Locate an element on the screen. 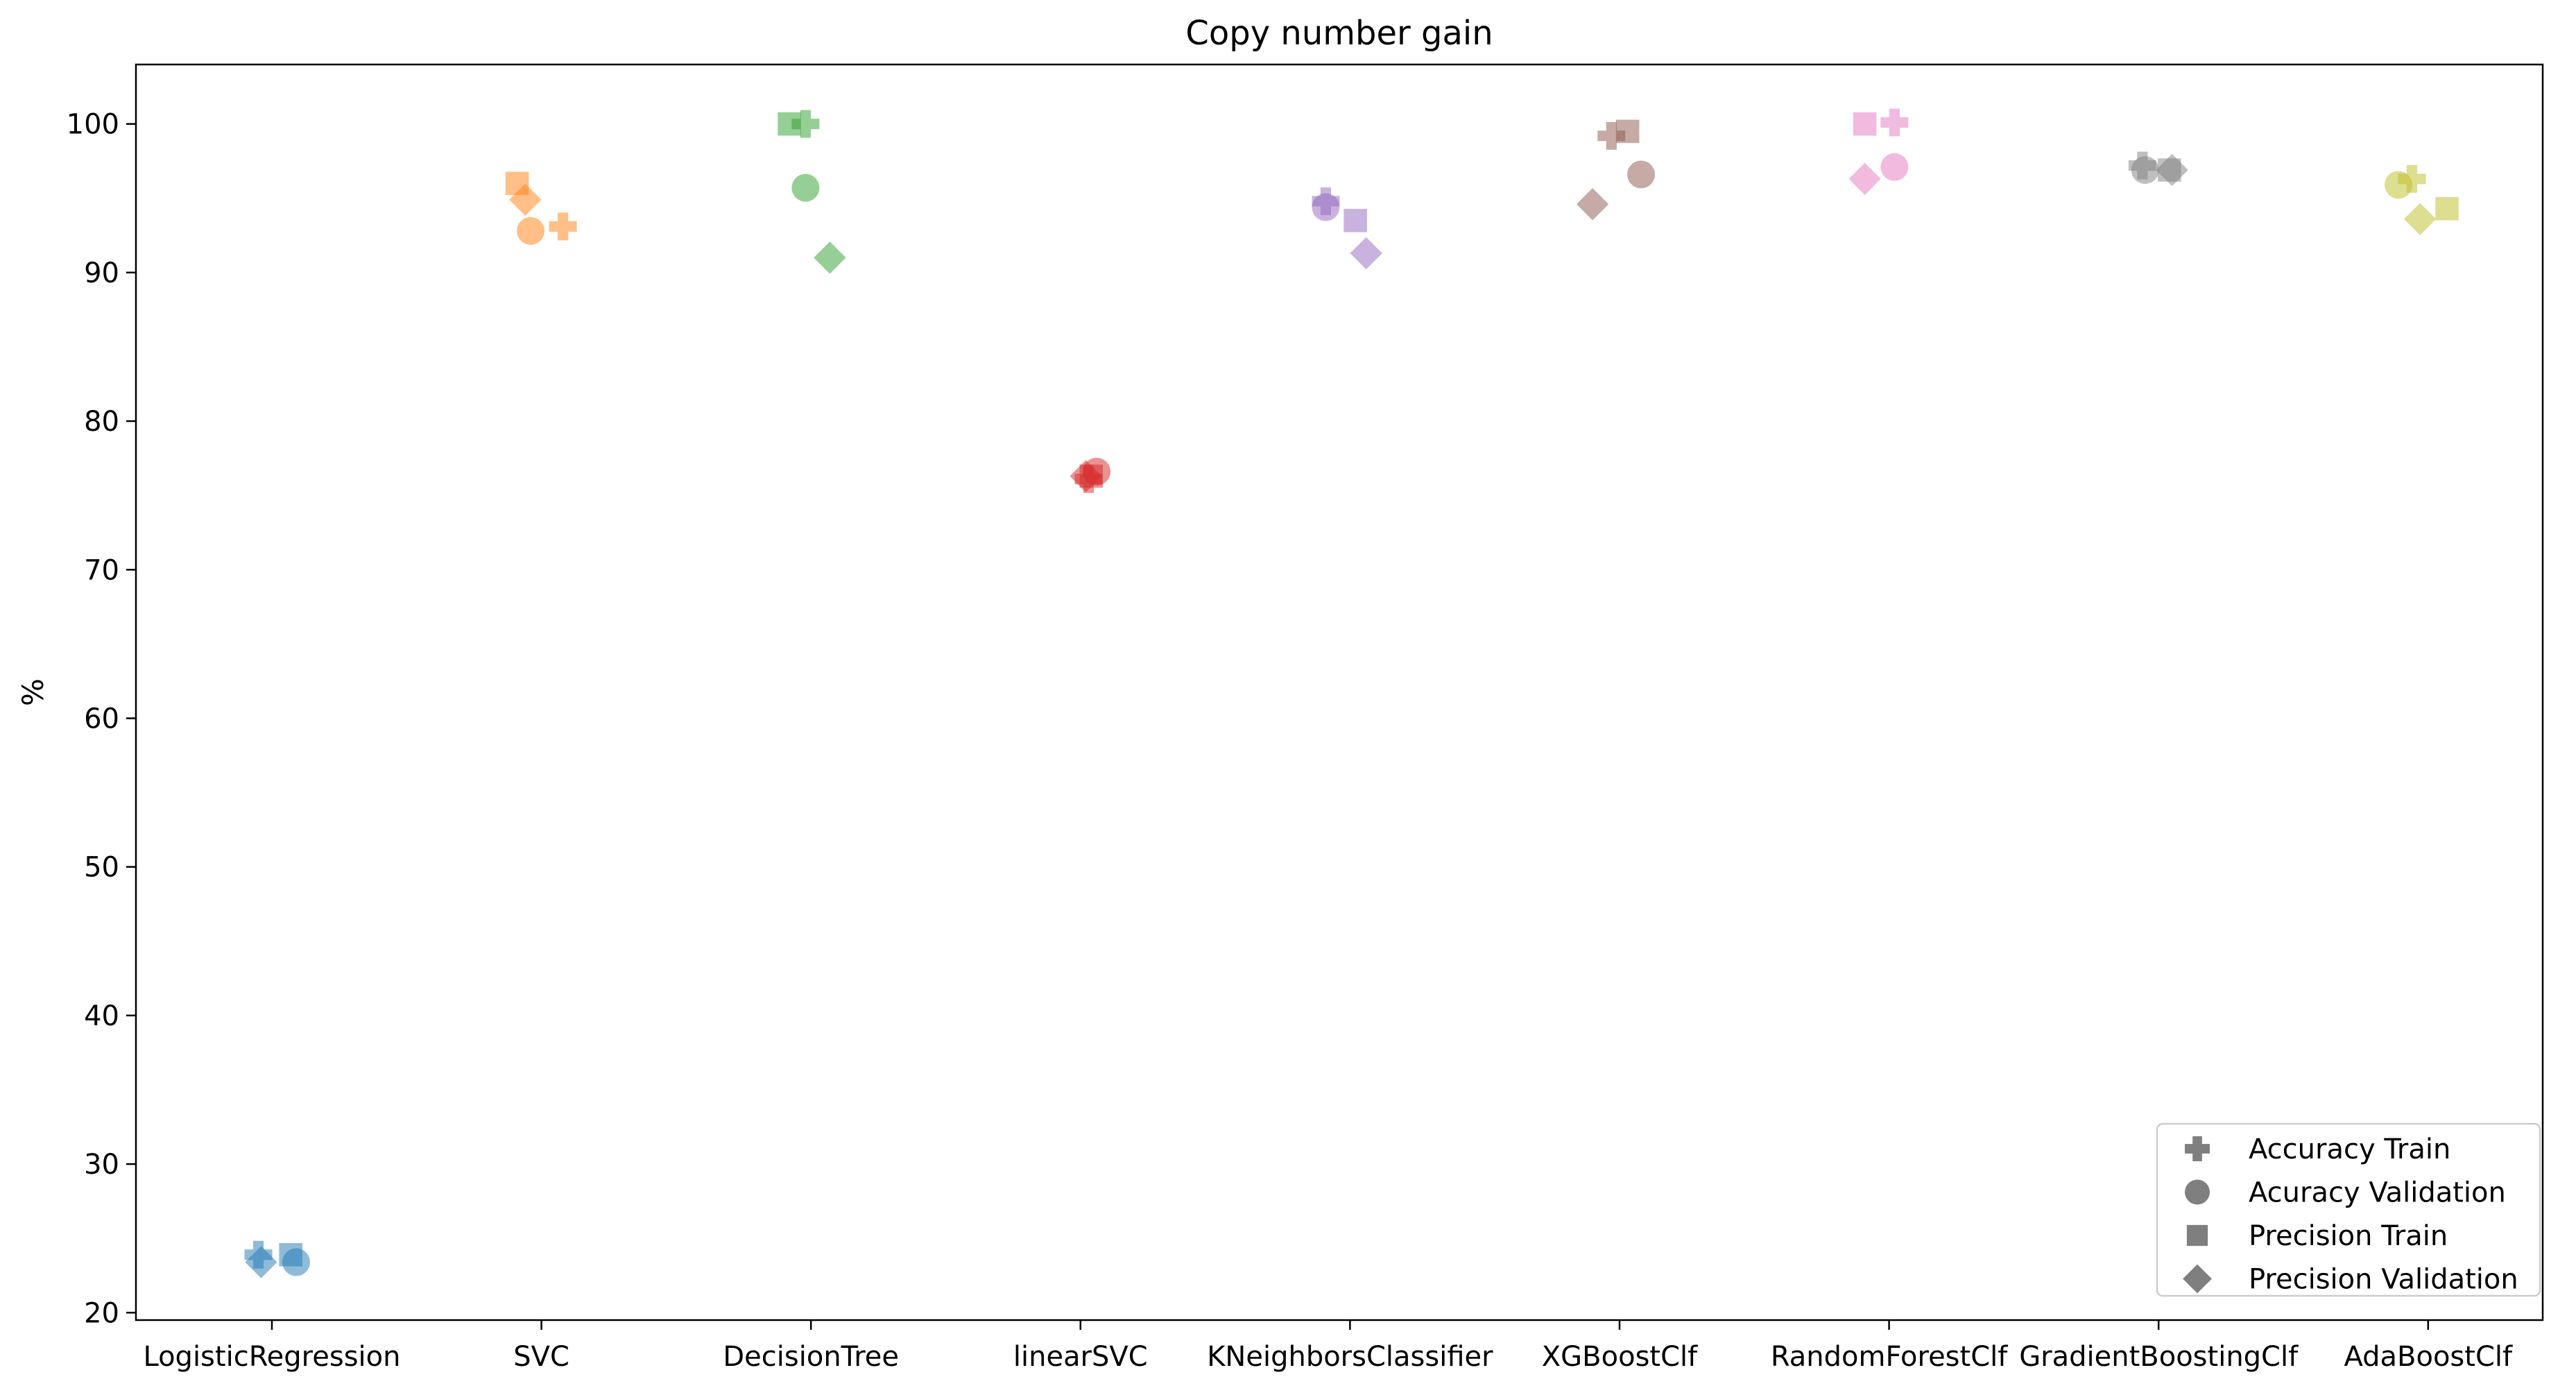  legend-label: Accuracy Train is located at coordinates (2349, 1149).